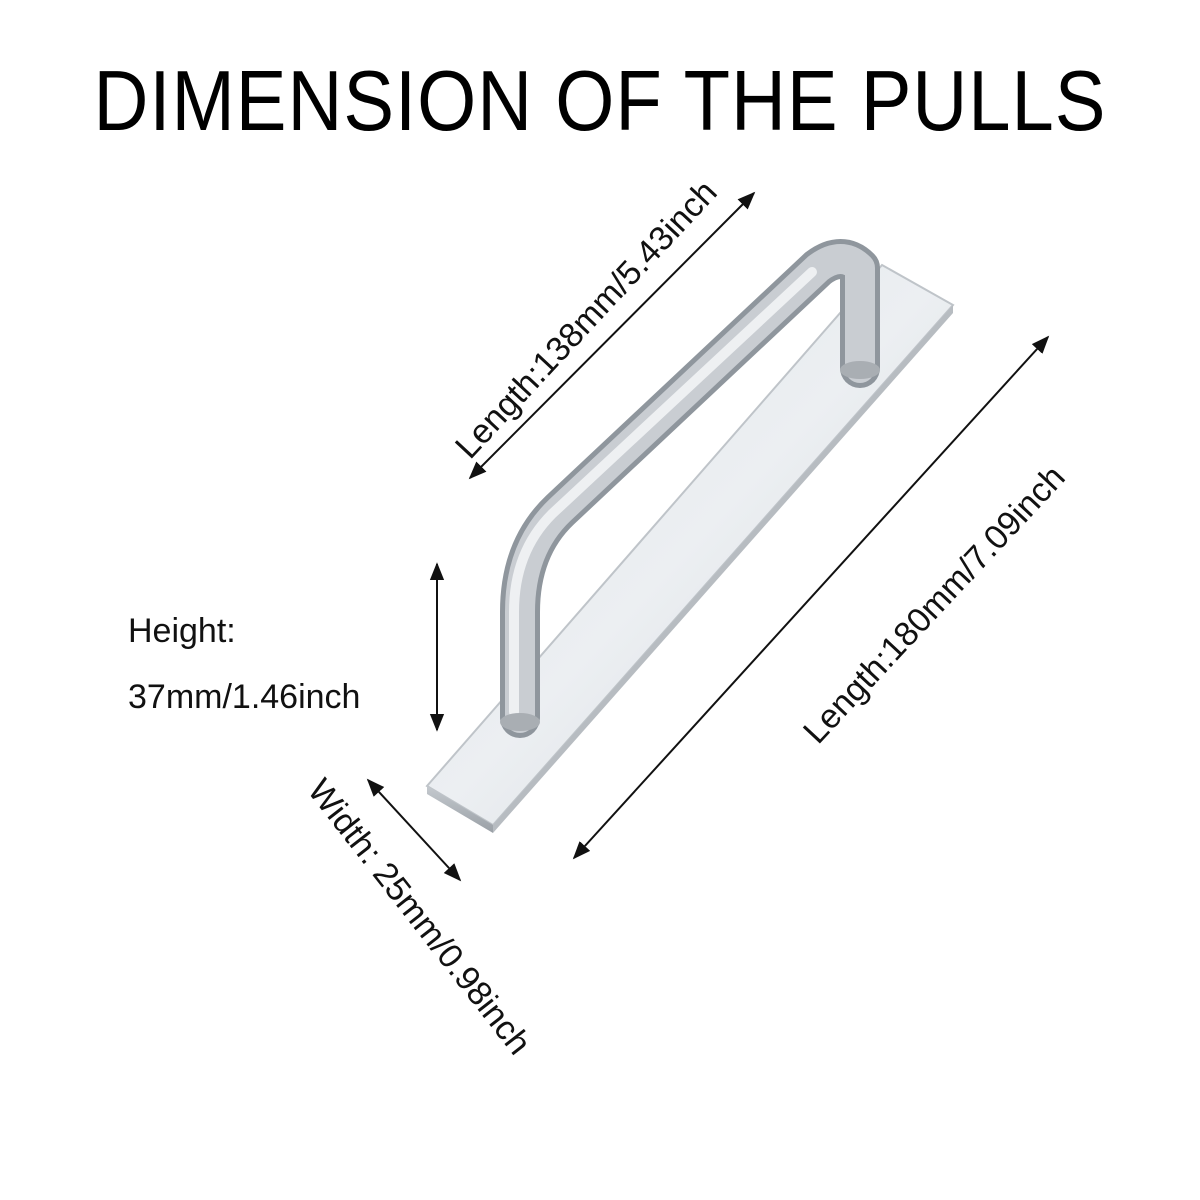 The width and height of the screenshot is (1200, 1200). What do you see at coordinates (600, 101) in the screenshot?
I see `page-title: DIMENSION OF THE PULLS` at bounding box center [600, 101].